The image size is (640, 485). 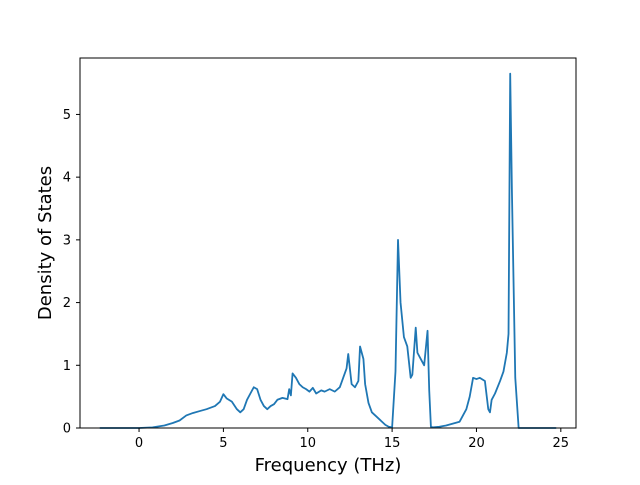 I want to click on y-tick-label: 1, so click(x=67, y=366).